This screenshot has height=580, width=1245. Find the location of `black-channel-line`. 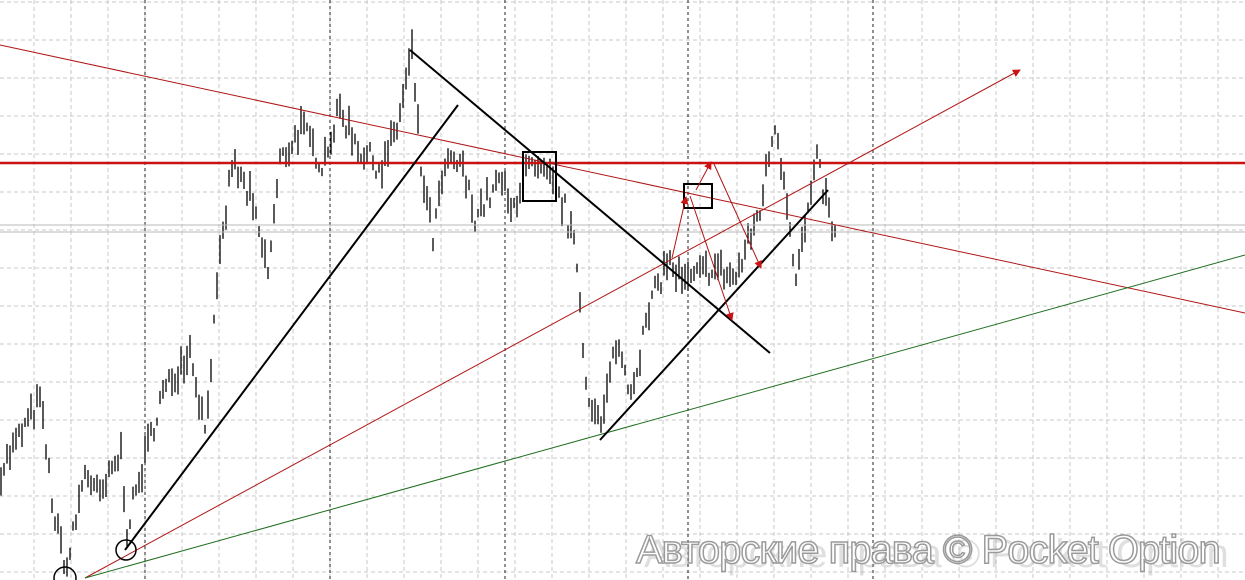

black-channel-line is located at coordinates (714, 315).